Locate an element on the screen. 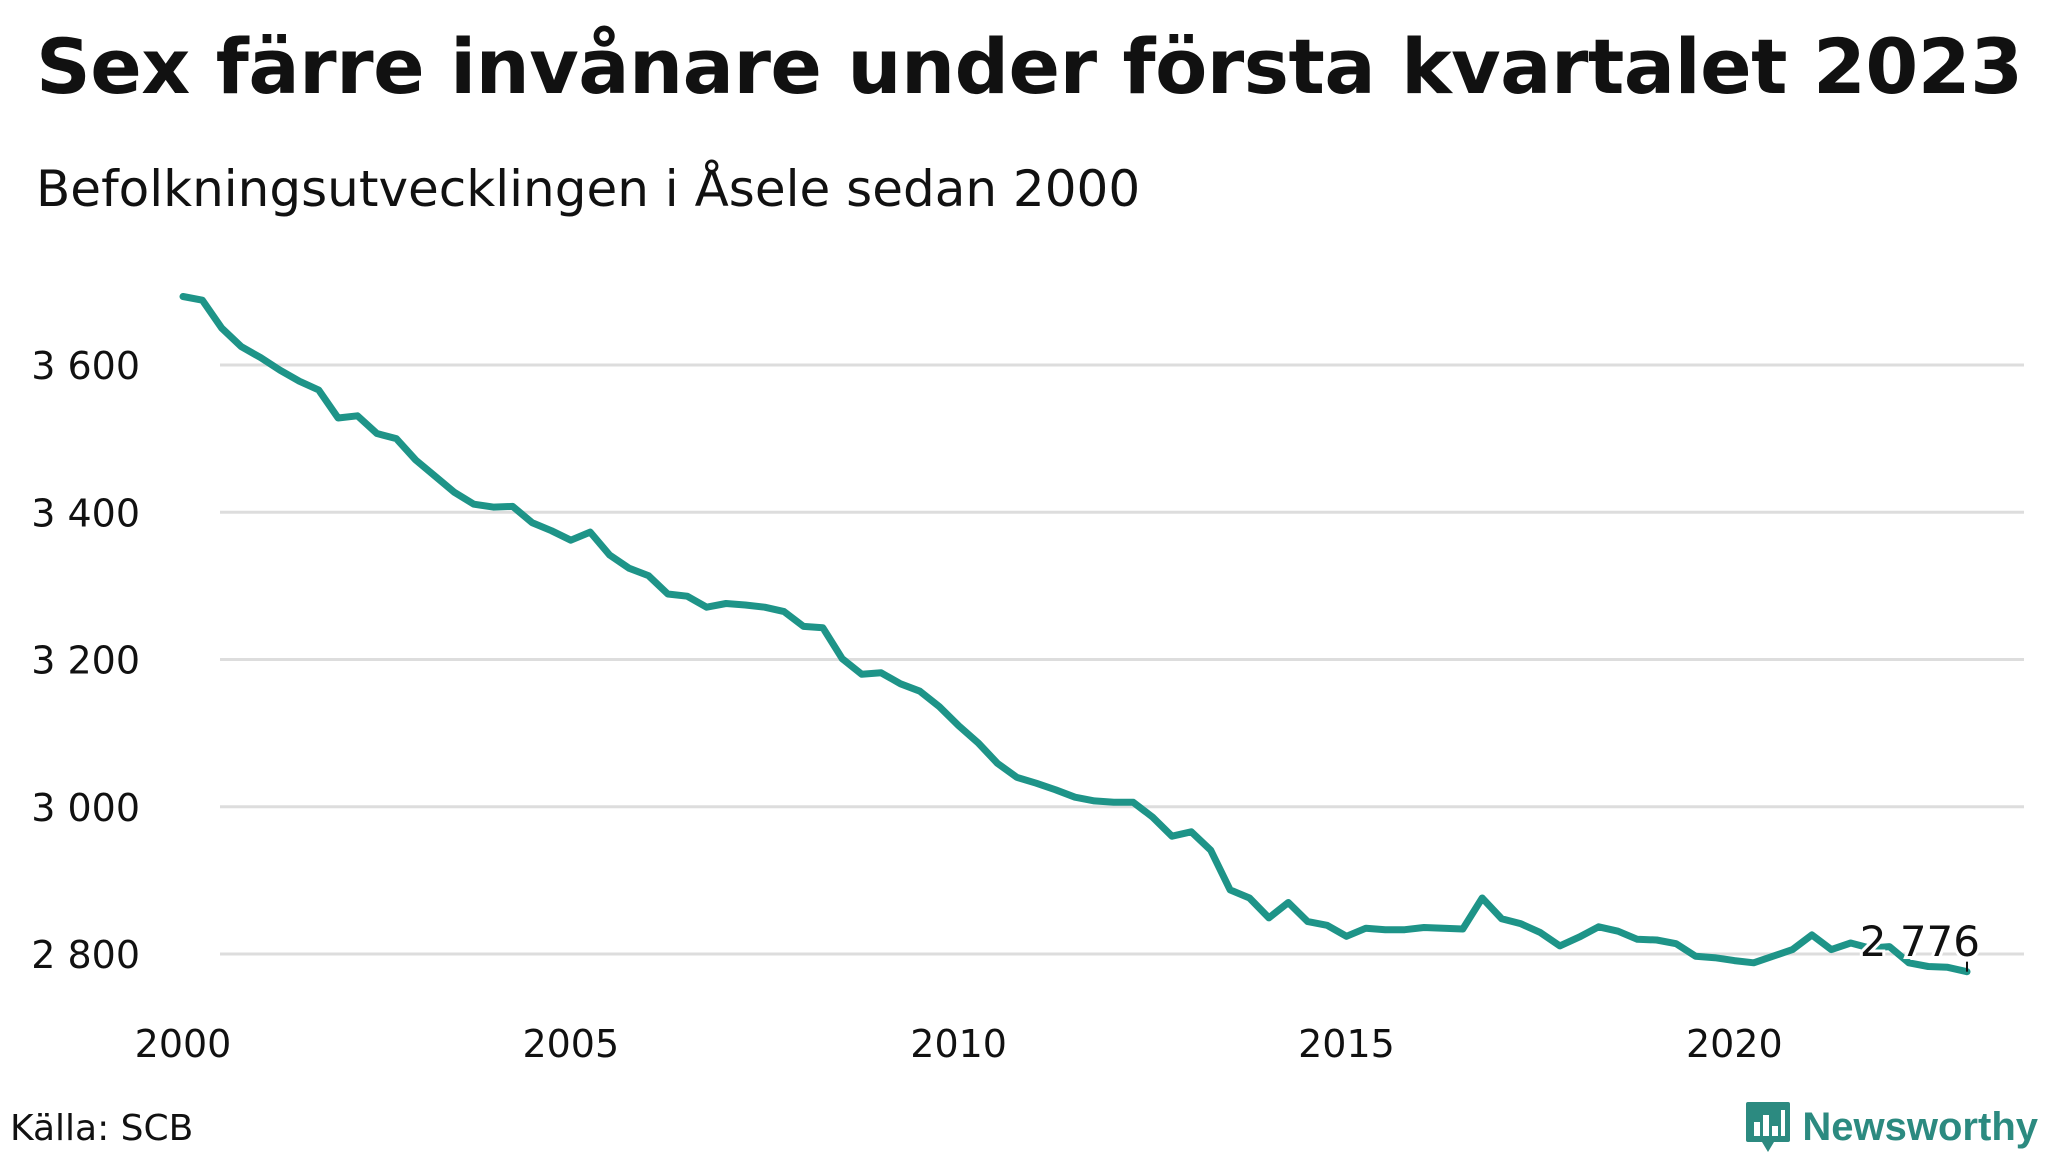 Image resolution: width=2048 pixels, height=1154 pixels. y-tick-label: 3 000 is located at coordinates (85, 808).